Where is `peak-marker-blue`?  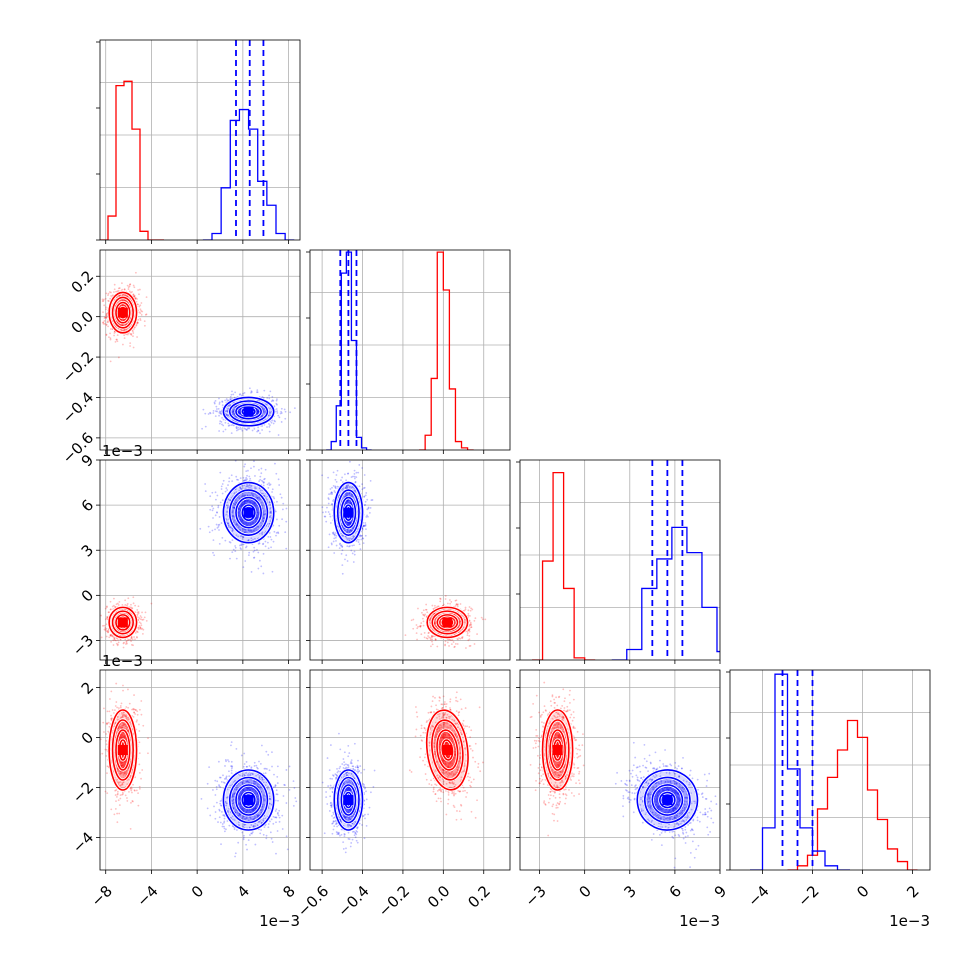 peak-marker-blue is located at coordinates (248, 512).